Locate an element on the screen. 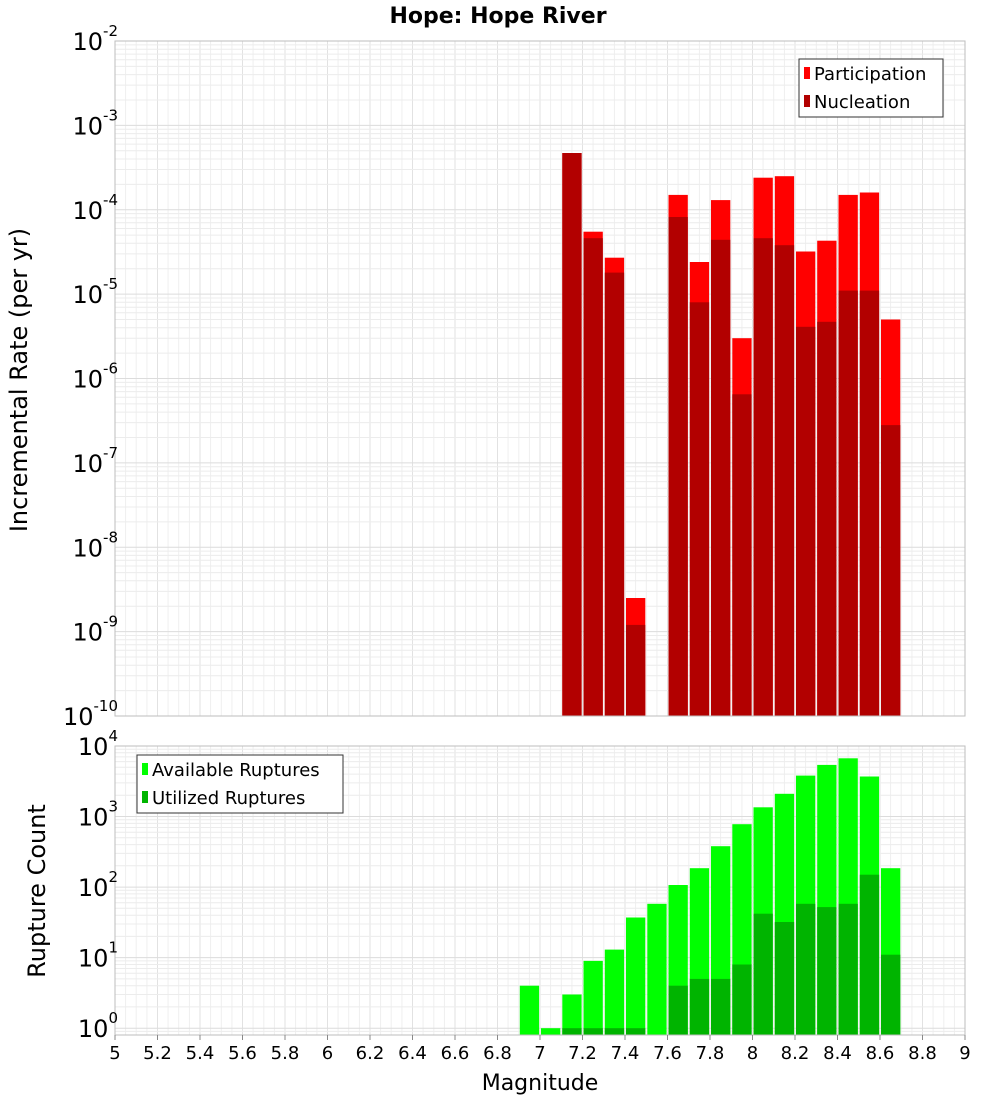 The image size is (1000, 1104). count-y-tick-label: 10² is located at coordinates (98, 885).